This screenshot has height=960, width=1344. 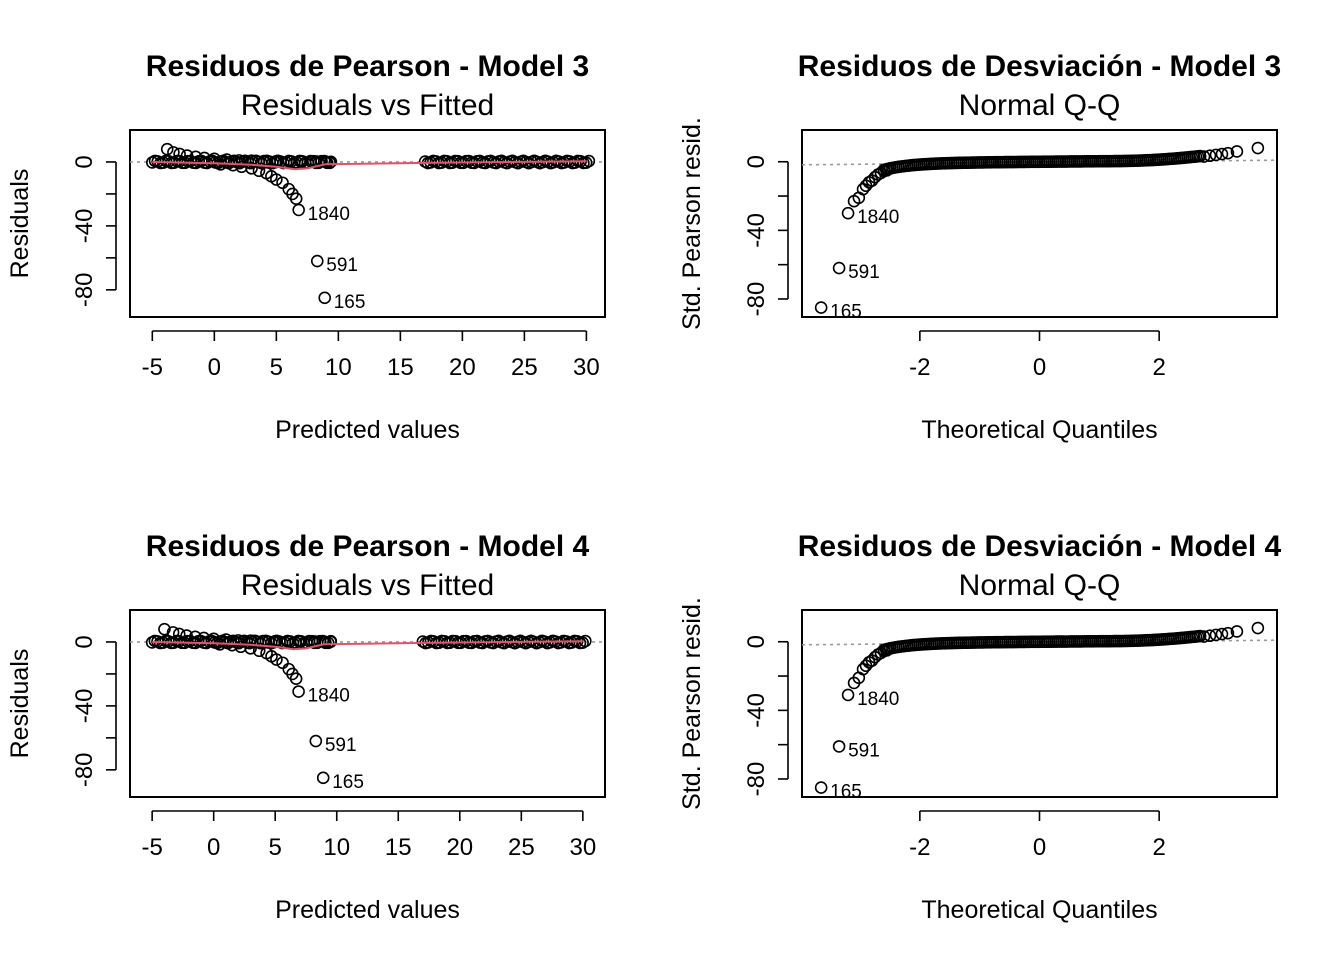 I want to click on point-label: 1840, so click(x=329, y=214).